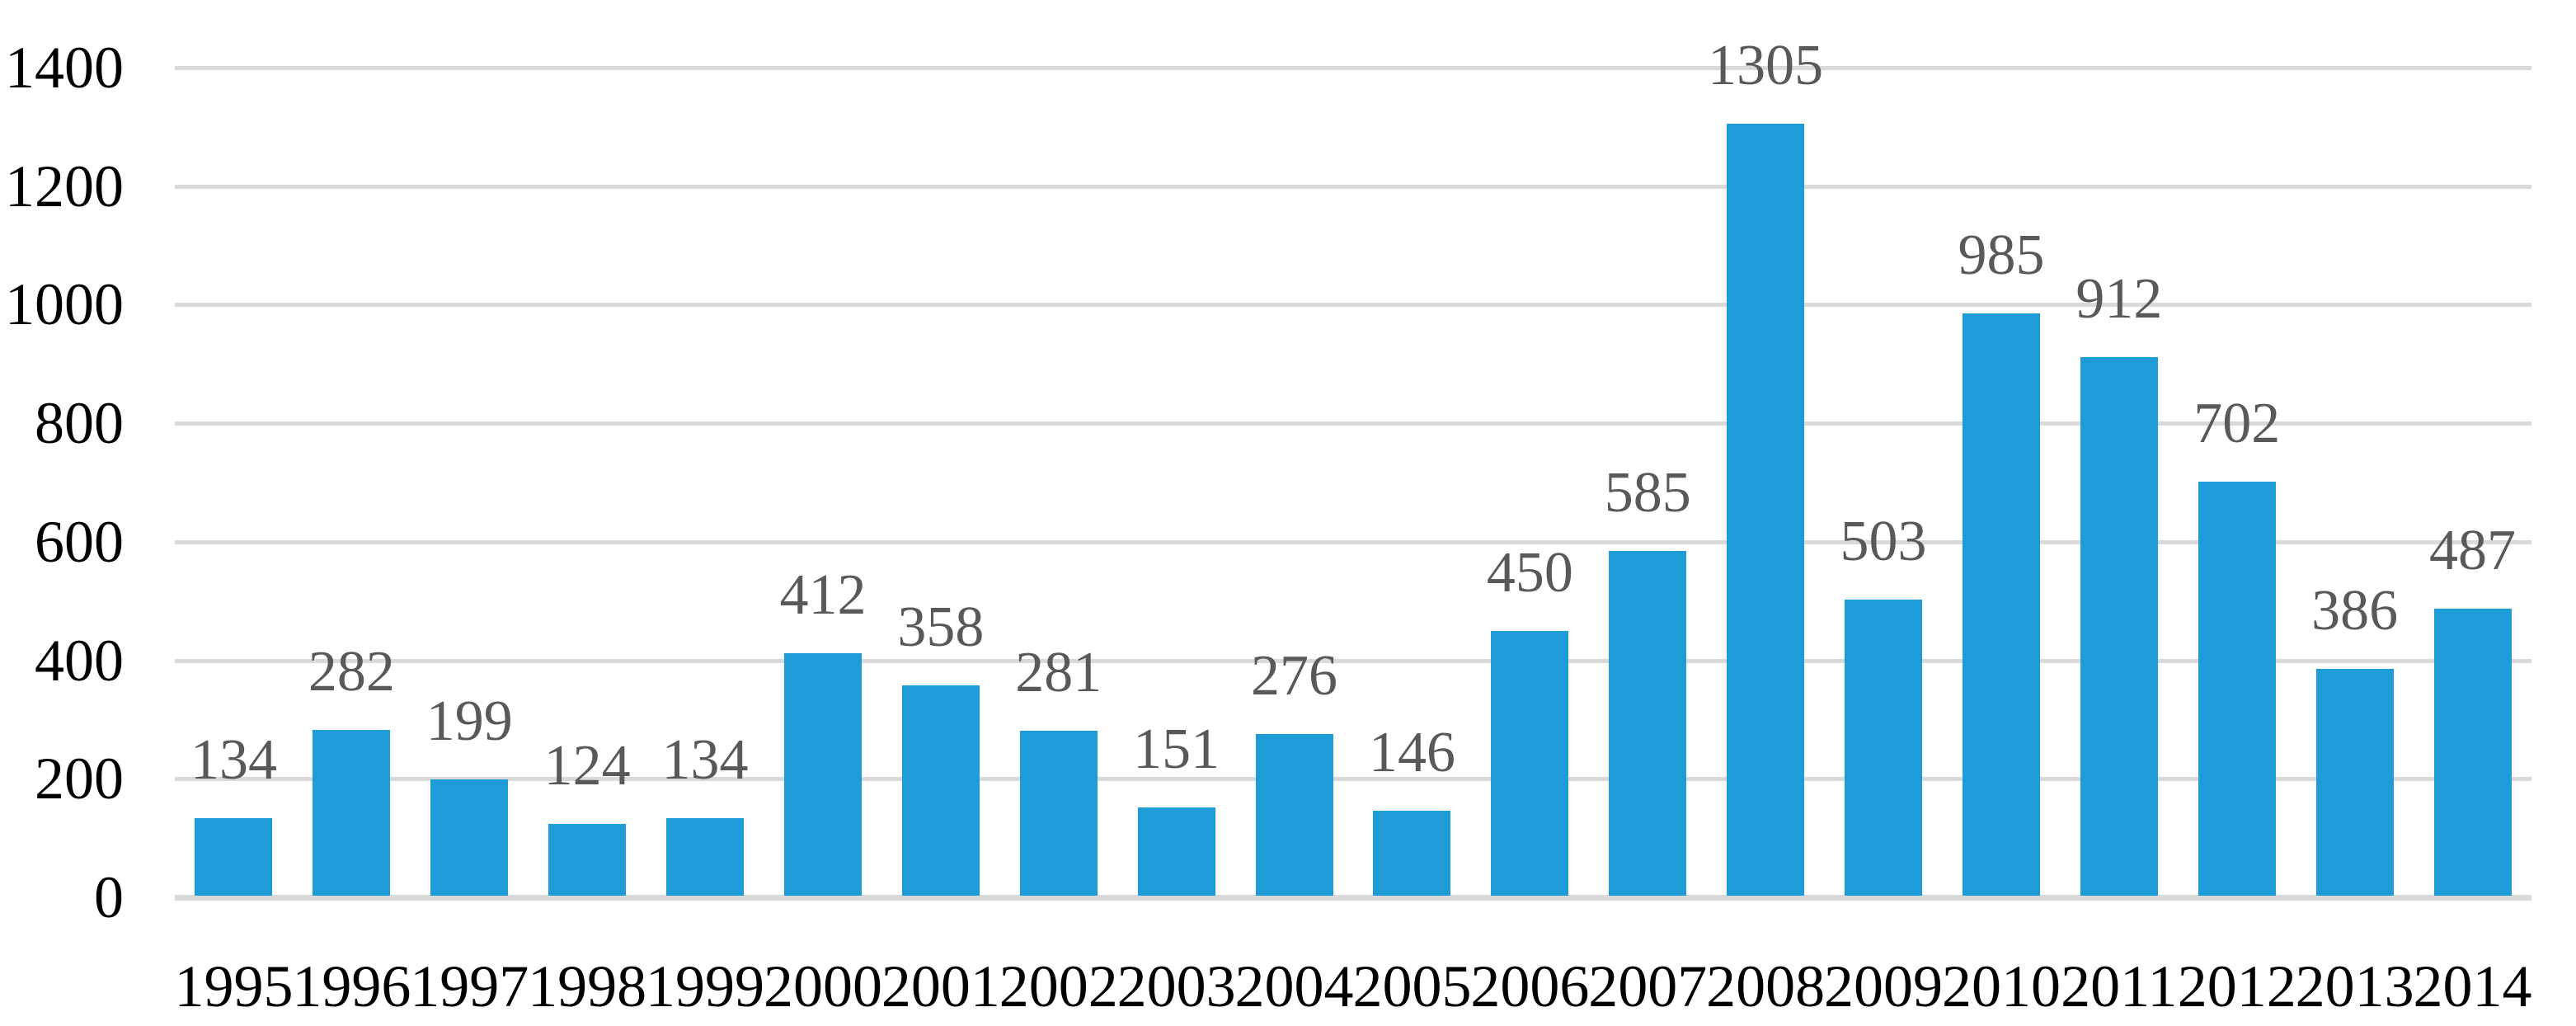 This screenshot has width=2576, height=1026. I want to click on bar-value-label: 386, so click(2355, 610).